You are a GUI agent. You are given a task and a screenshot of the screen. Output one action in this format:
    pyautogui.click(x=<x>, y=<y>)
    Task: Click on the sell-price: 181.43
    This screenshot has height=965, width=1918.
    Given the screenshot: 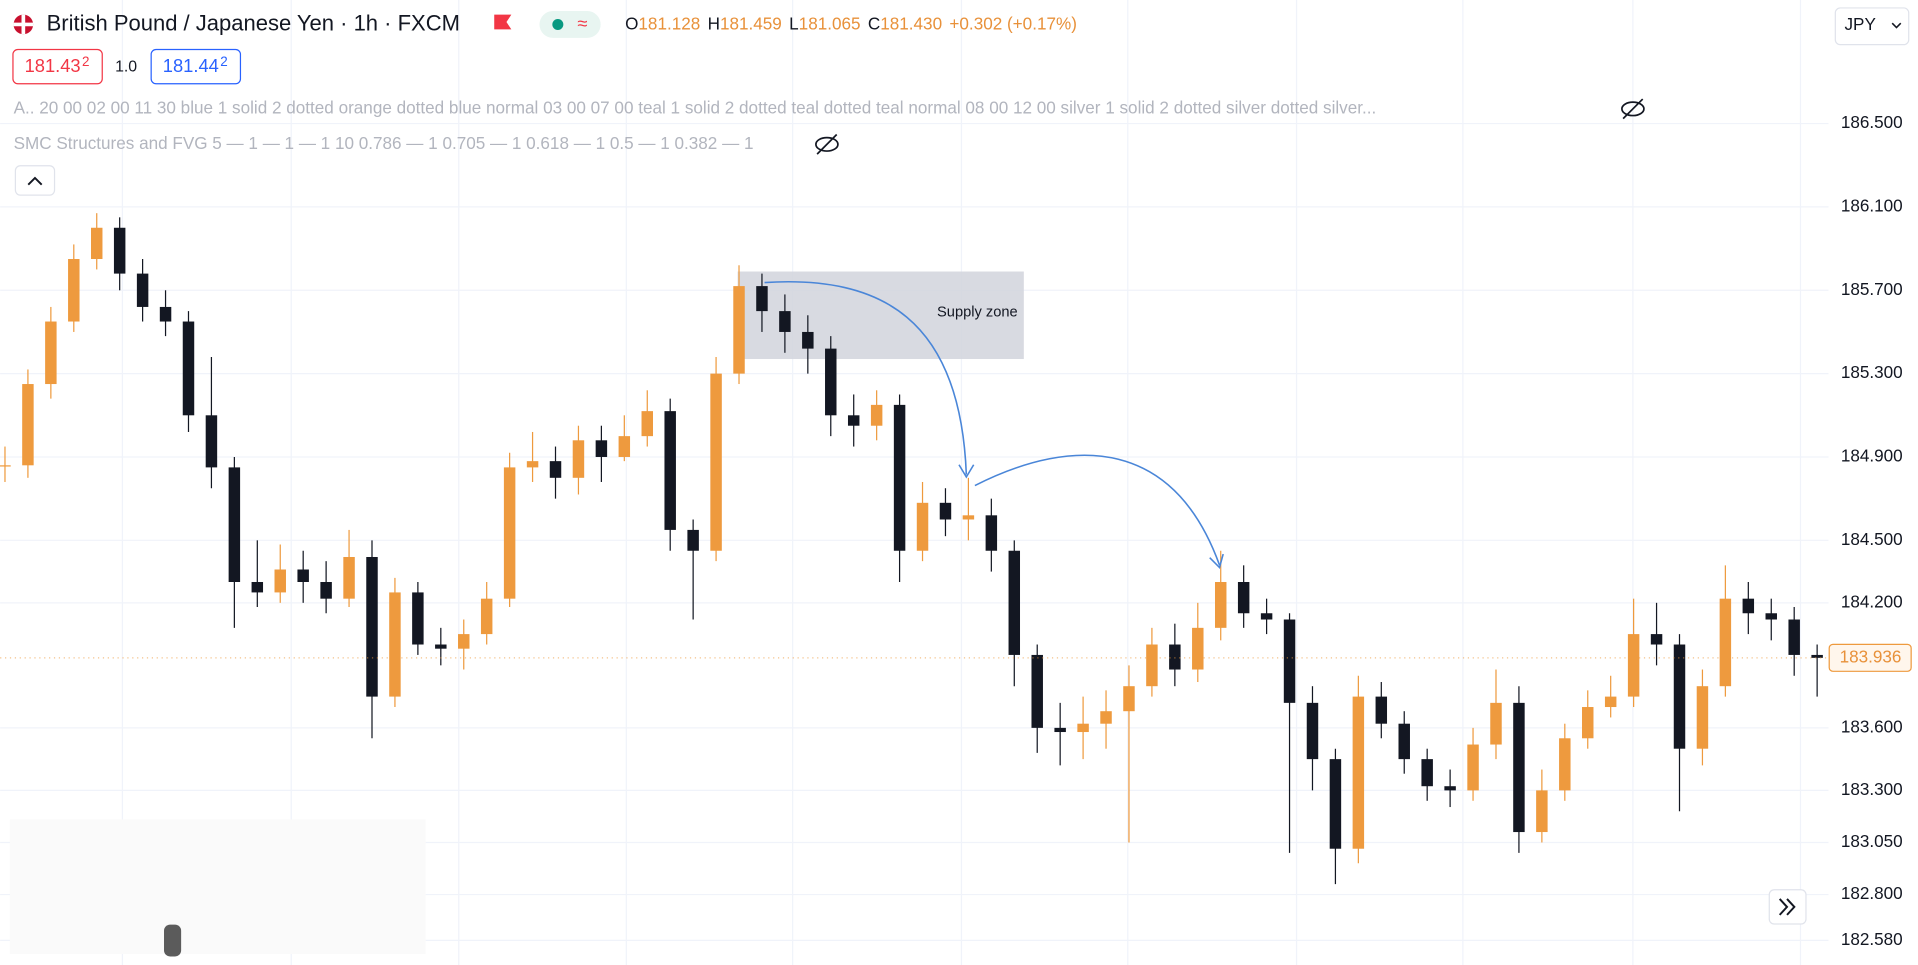 What is the action you would take?
    pyautogui.click(x=53, y=65)
    